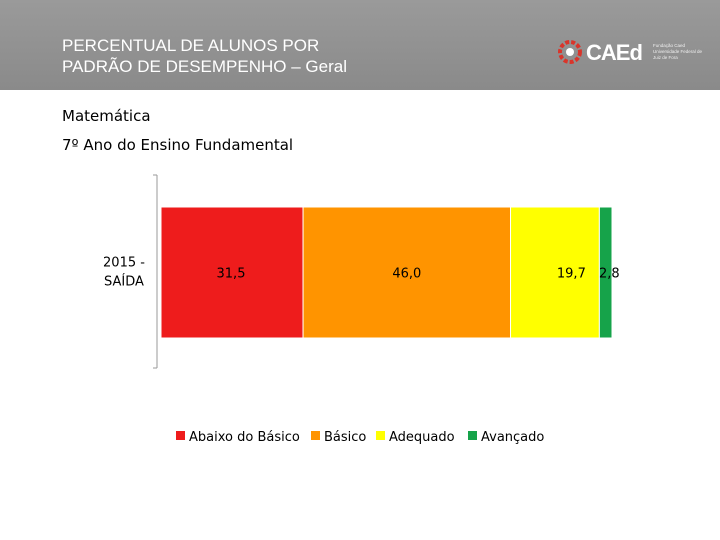 This screenshot has width=720, height=540. What do you see at coordinates (106, 116) in the screenshot?
I see `subject-label: Matemática` at bounding box center [106, 116].